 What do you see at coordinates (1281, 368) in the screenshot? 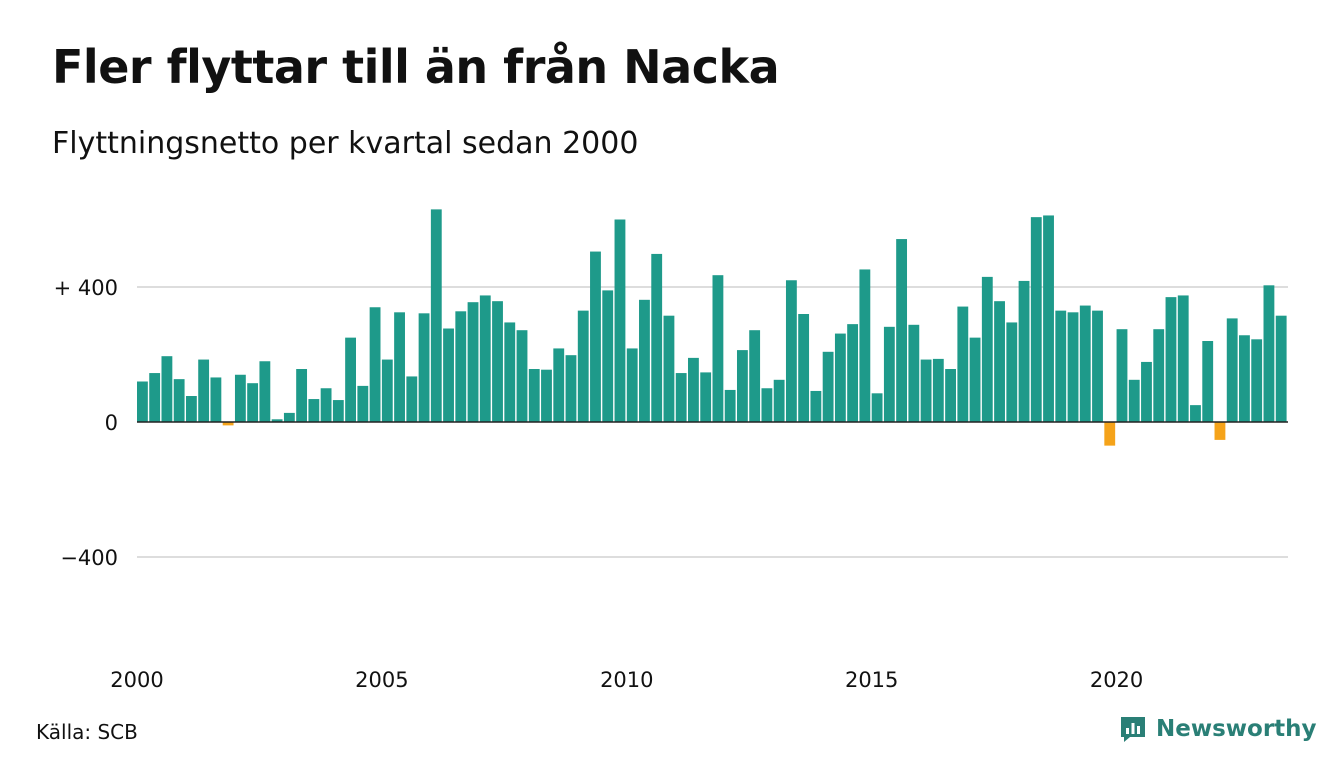
I see `bar: 2023 Q2: 315` at bounding box center [1281, 368].